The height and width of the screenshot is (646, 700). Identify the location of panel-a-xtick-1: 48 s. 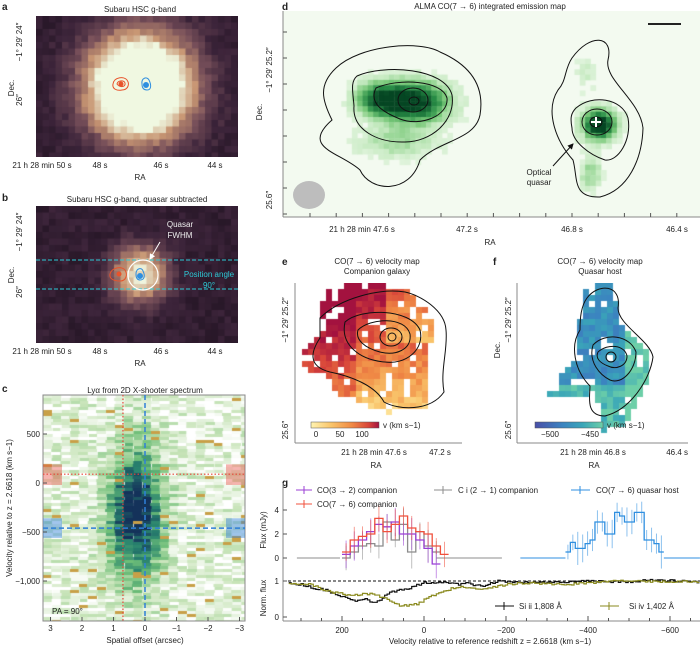
(99, 165).